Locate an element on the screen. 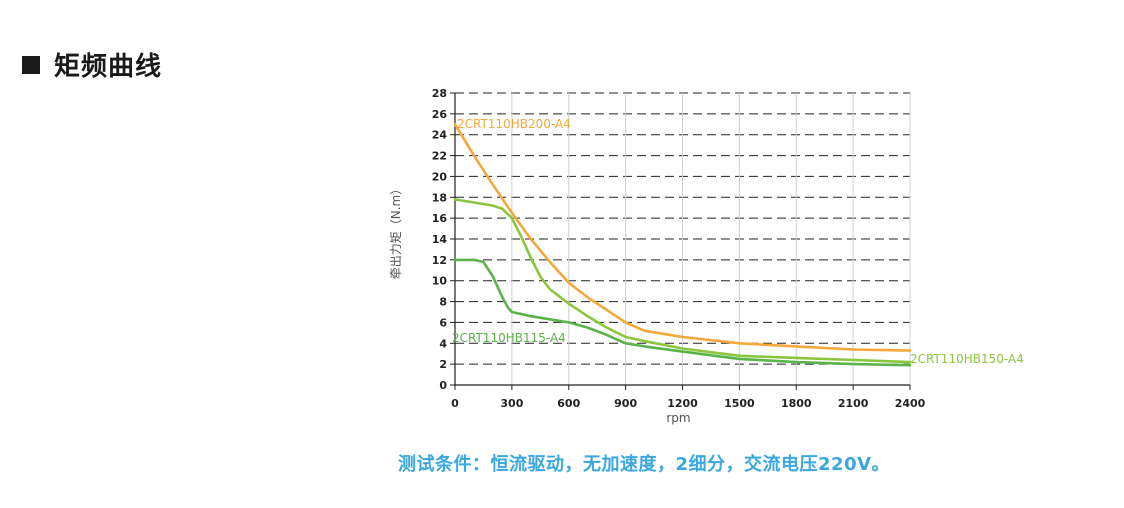 The height and width of the screenshot is (508, 1124). x-axis-label: rpm is located at coordinates (678, 418).